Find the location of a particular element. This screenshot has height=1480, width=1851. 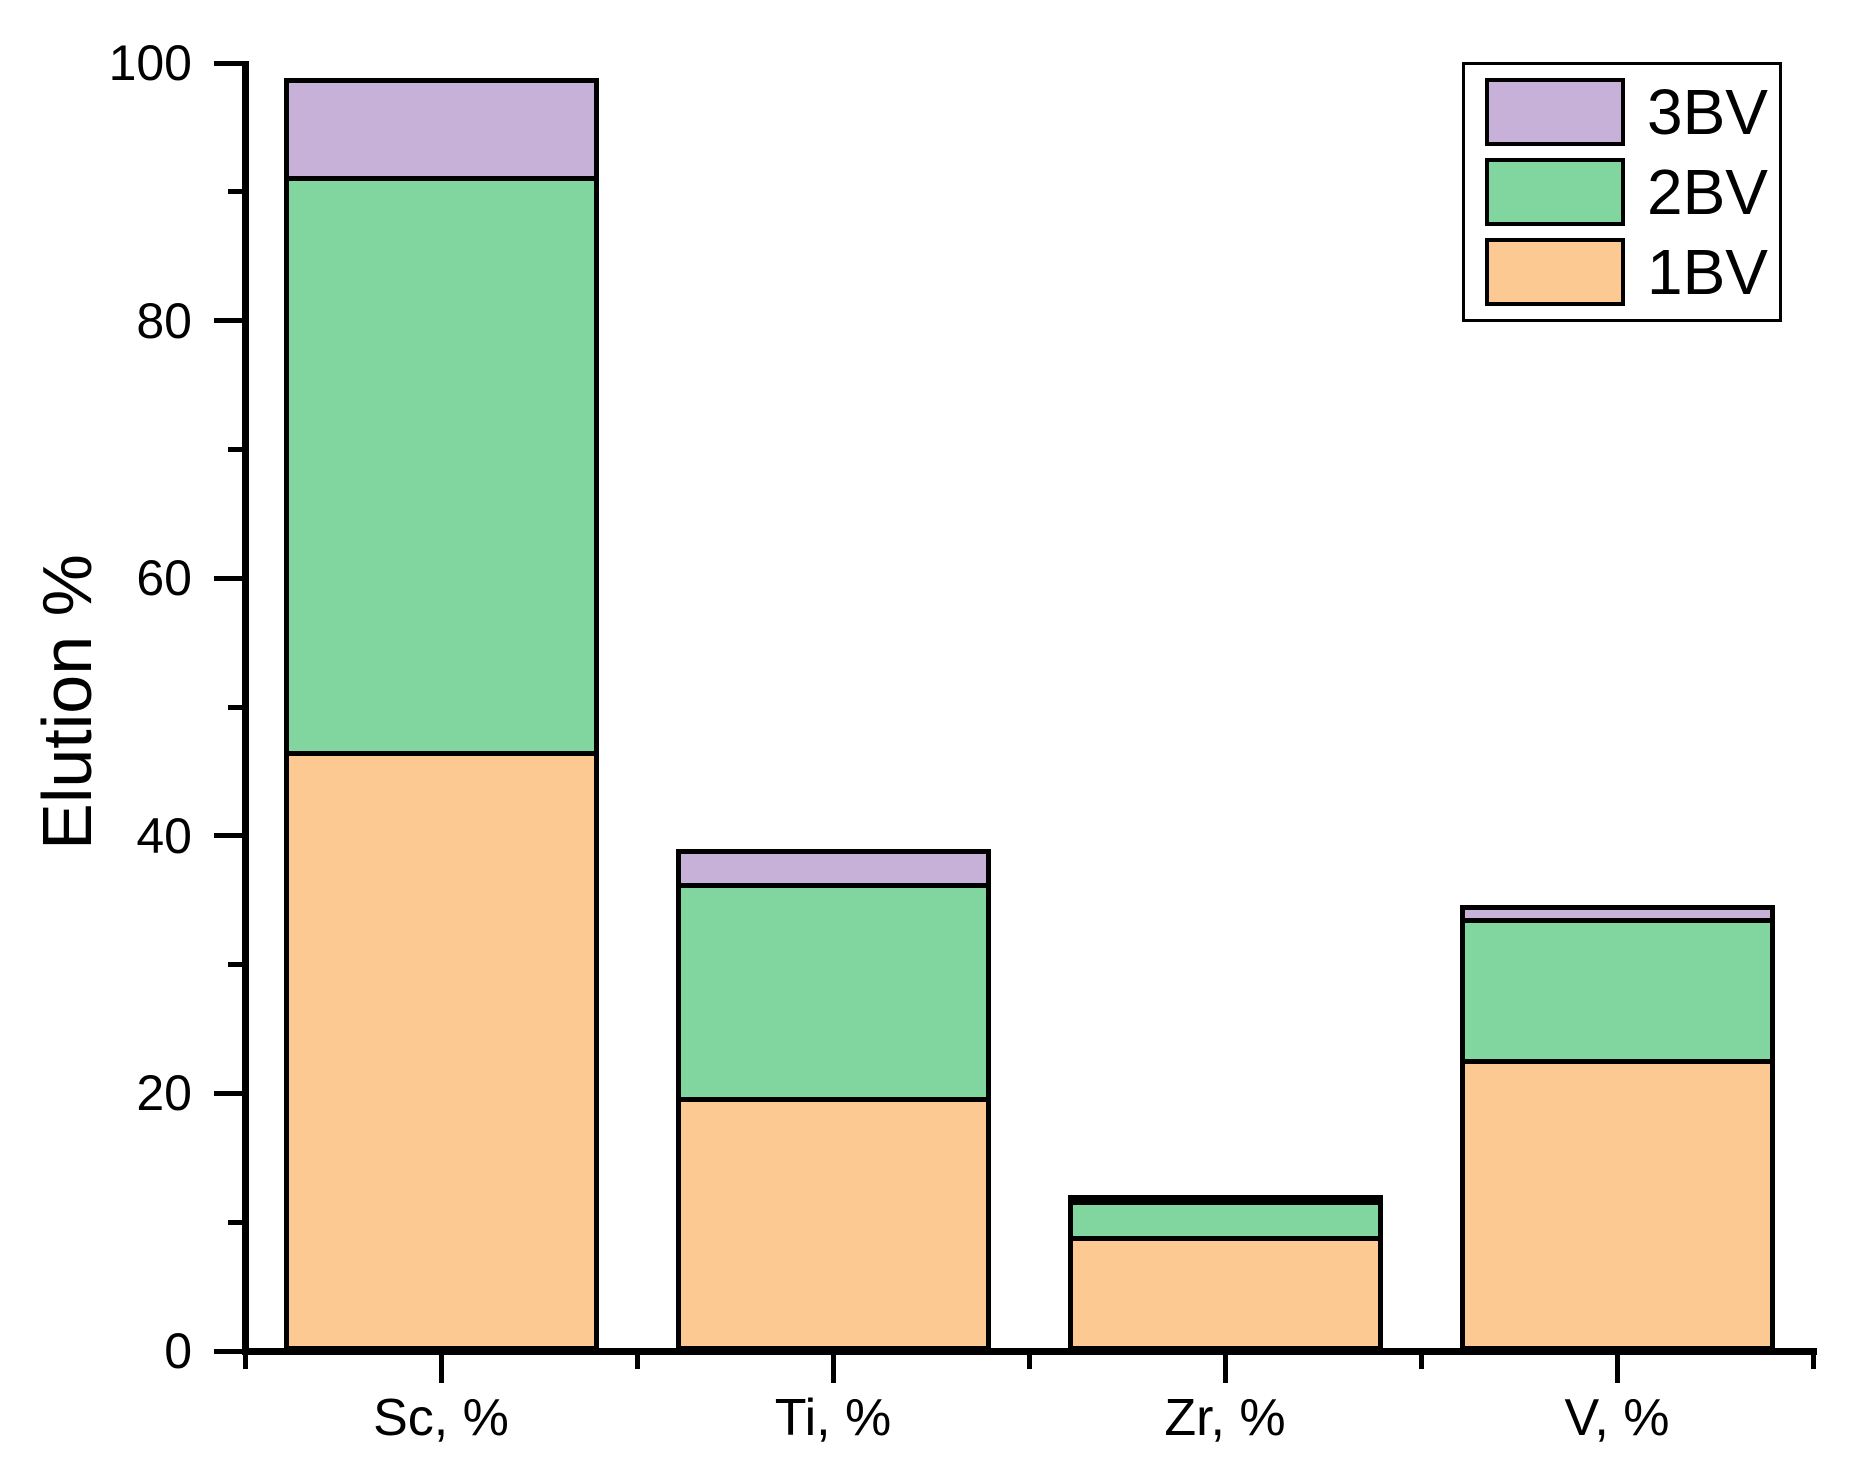

legend-box: 3BV 2BV 1BV is located at coordinates (1622, 192).